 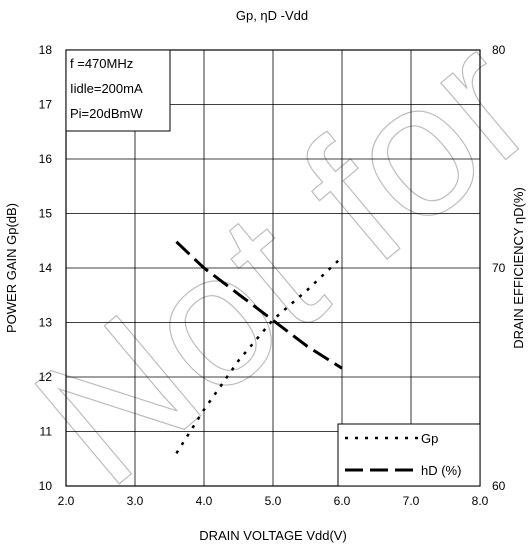 What do you see at coordinates (11, 268) in the screenshot?
I see `y-axis-label-left: POWER GAIN Gp(dB)` at bounding box center [11, 268].